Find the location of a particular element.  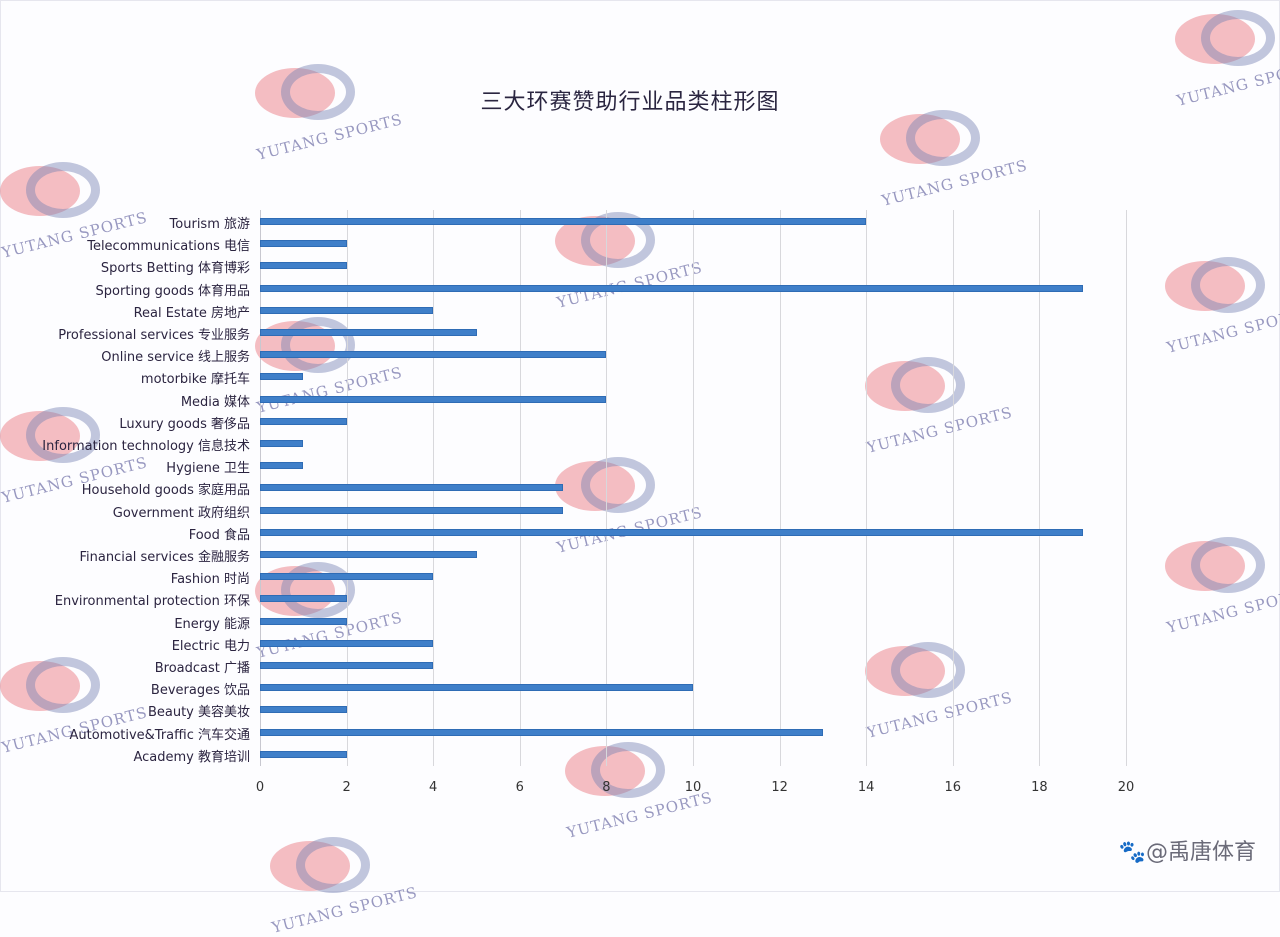

category-label: Household goods 家庭用品 is located at coordinates (165, 491).